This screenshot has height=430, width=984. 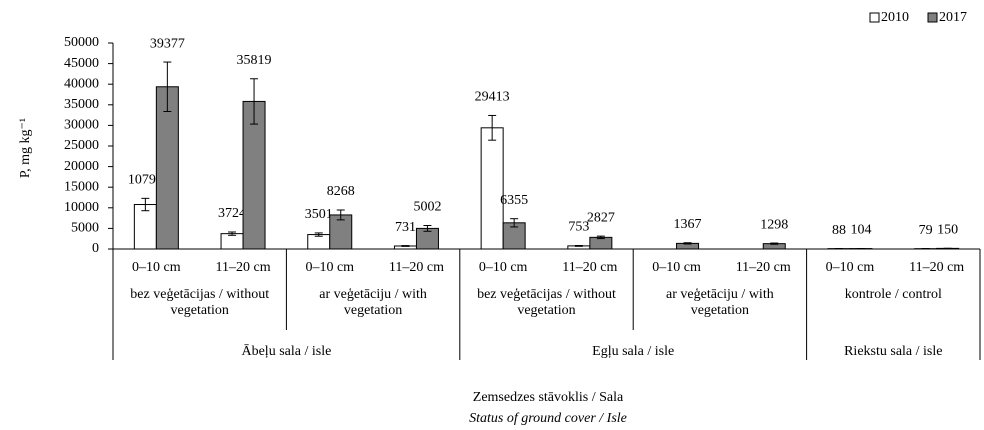 What do you see at coordinates (81, 186) in the screenshot?
I see `y-tick-label: 15000` at bounding box center [81, 186].